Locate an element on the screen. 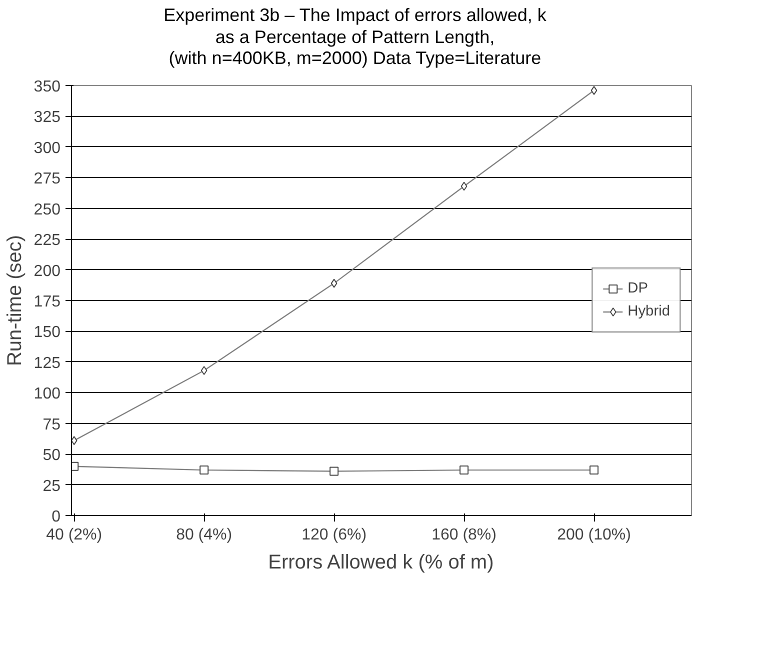  y-tick-label: 250 is located at coordinates (47, 209).